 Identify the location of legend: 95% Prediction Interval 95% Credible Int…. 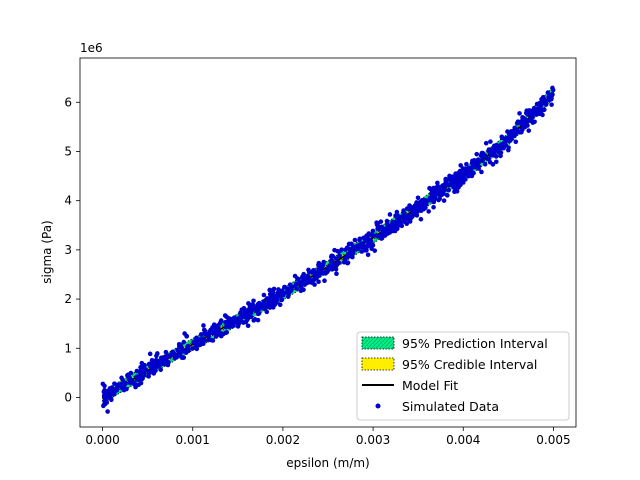
(463, 376).